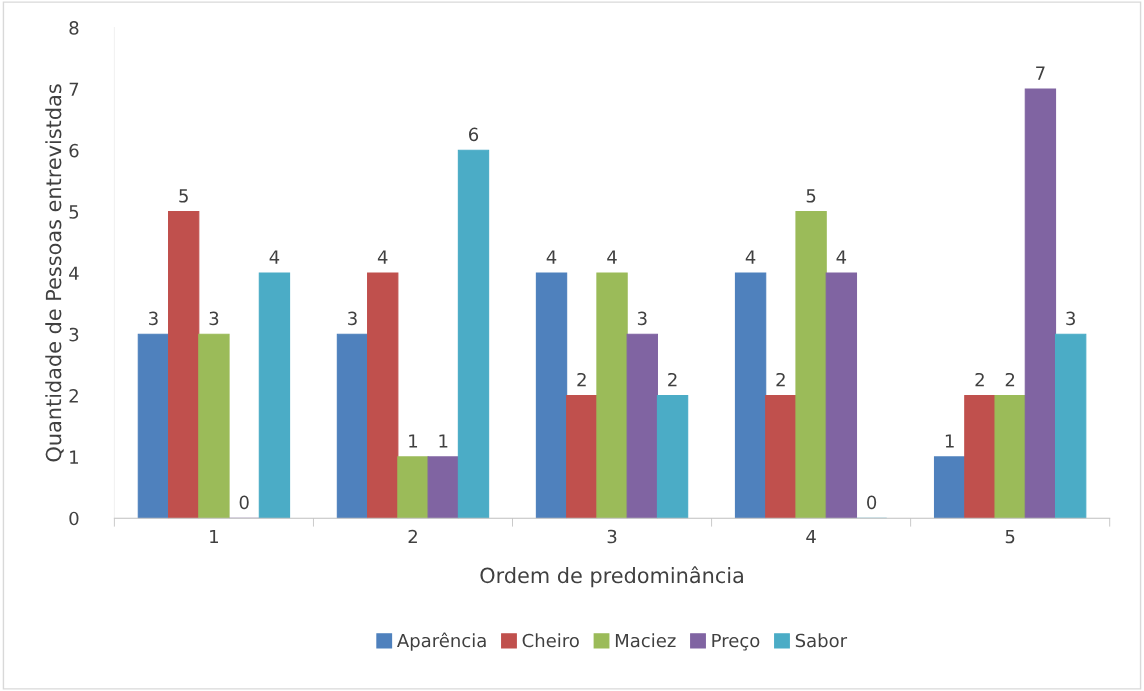 The height and width of the screenshot is (691, 1144). What do you see at coordinates (74, 89) in the screenshot?
I see `y-tick-label: 7` at bounding box center [74, 89].